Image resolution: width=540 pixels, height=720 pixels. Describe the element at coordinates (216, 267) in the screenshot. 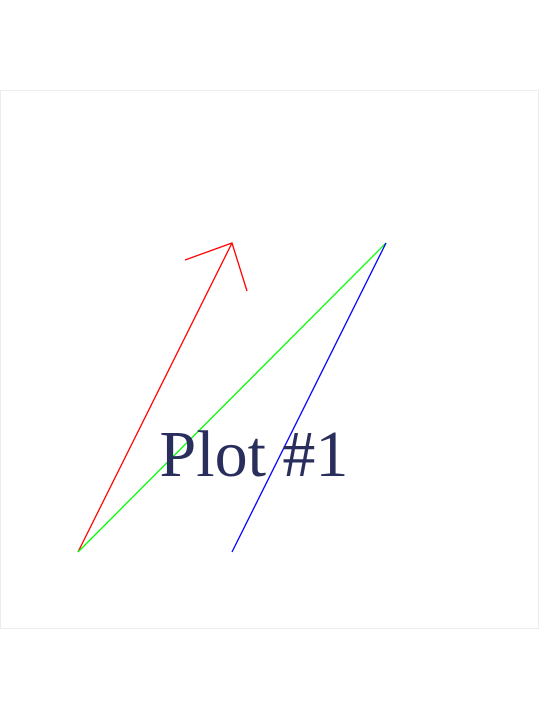

I see `red-arrowhead-icon` at that location.